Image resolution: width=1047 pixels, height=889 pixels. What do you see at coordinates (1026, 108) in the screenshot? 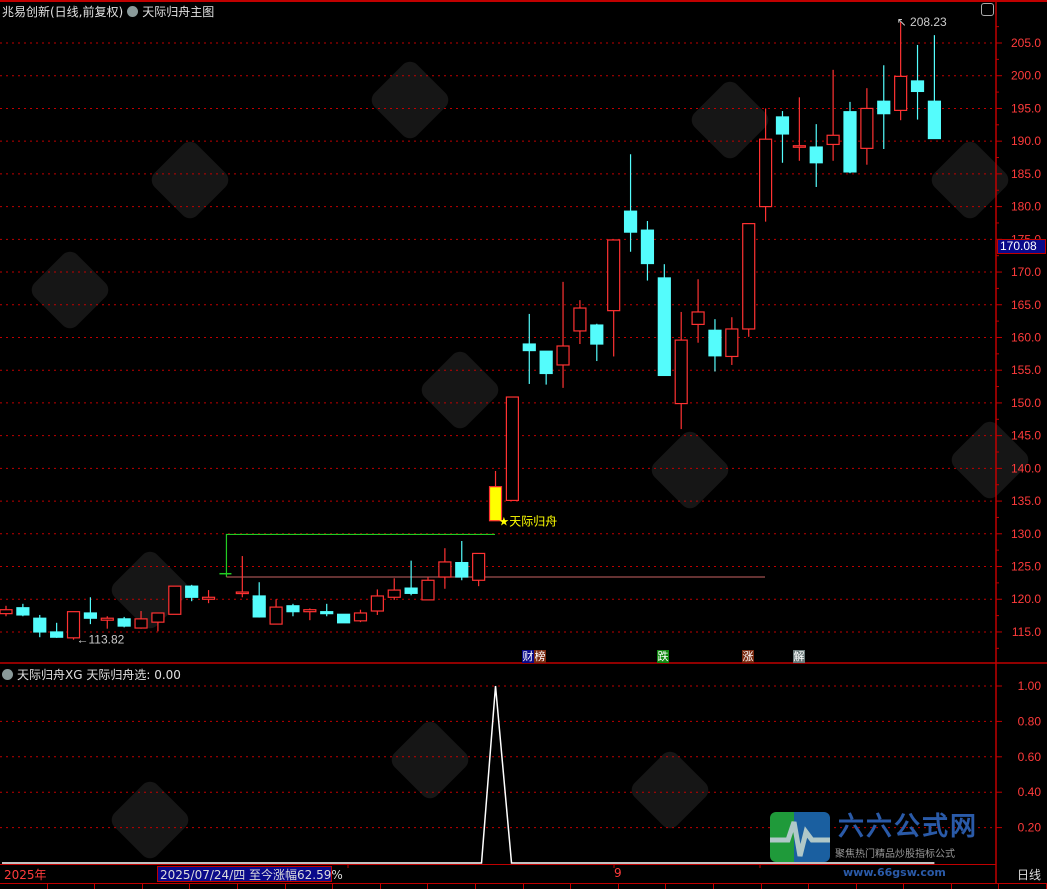
I see `price-tick-label: 195.0` at bounding box center [1026, 108].